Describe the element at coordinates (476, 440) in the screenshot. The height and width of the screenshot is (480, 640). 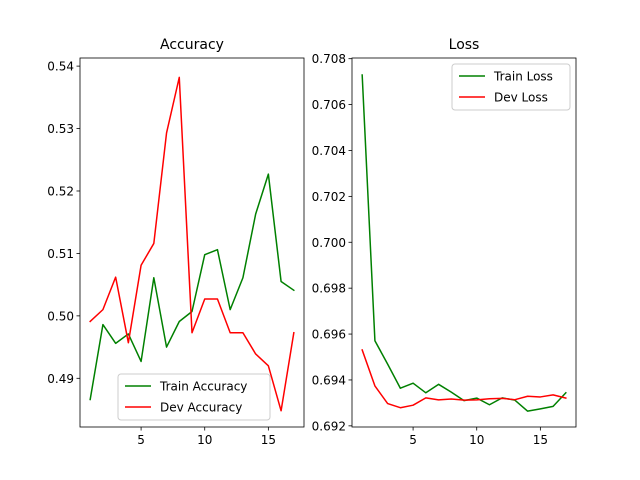
I see `loss-xtick-label: 10` at that location.